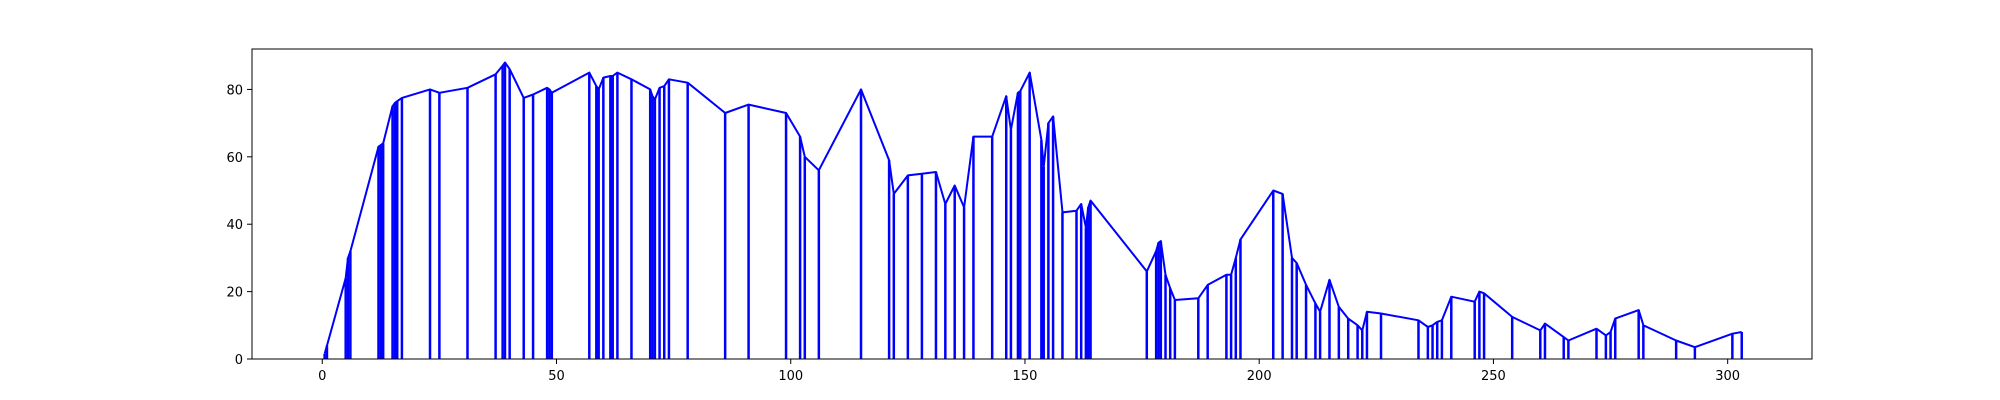 This screenshot has height=400, width=2000. What do you see at coordinates (234, 293) in the screenshot?
I see `y-tick-label: 20` at bounding box center [234, 293].